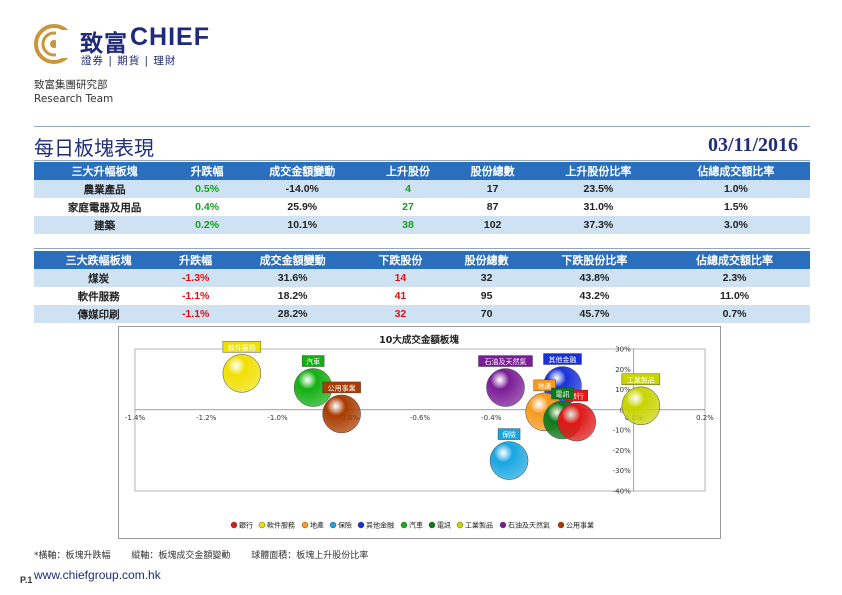 The image size is (842, 595). Describe the element at coordinates (400, 260) in the screenshot. I see `header-falling-stocks: 下跌股份` at that location.